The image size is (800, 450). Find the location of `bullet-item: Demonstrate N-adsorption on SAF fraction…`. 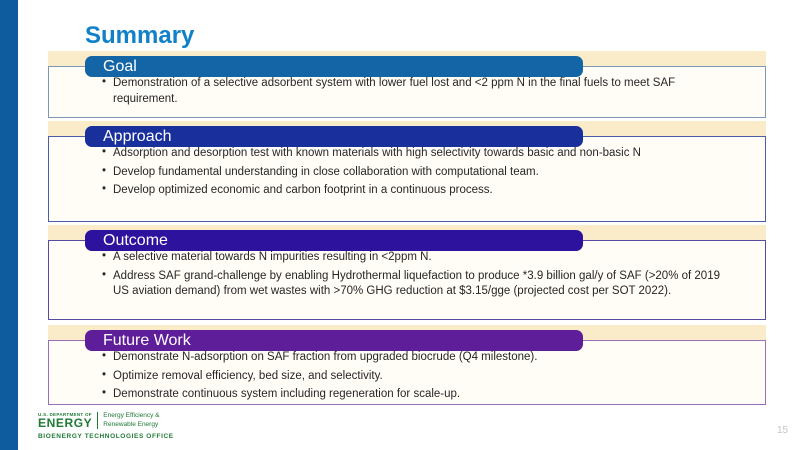

bullet-item: Demonstrate N-adsorption on SAF fraction… is located at coordinates (412, 357).